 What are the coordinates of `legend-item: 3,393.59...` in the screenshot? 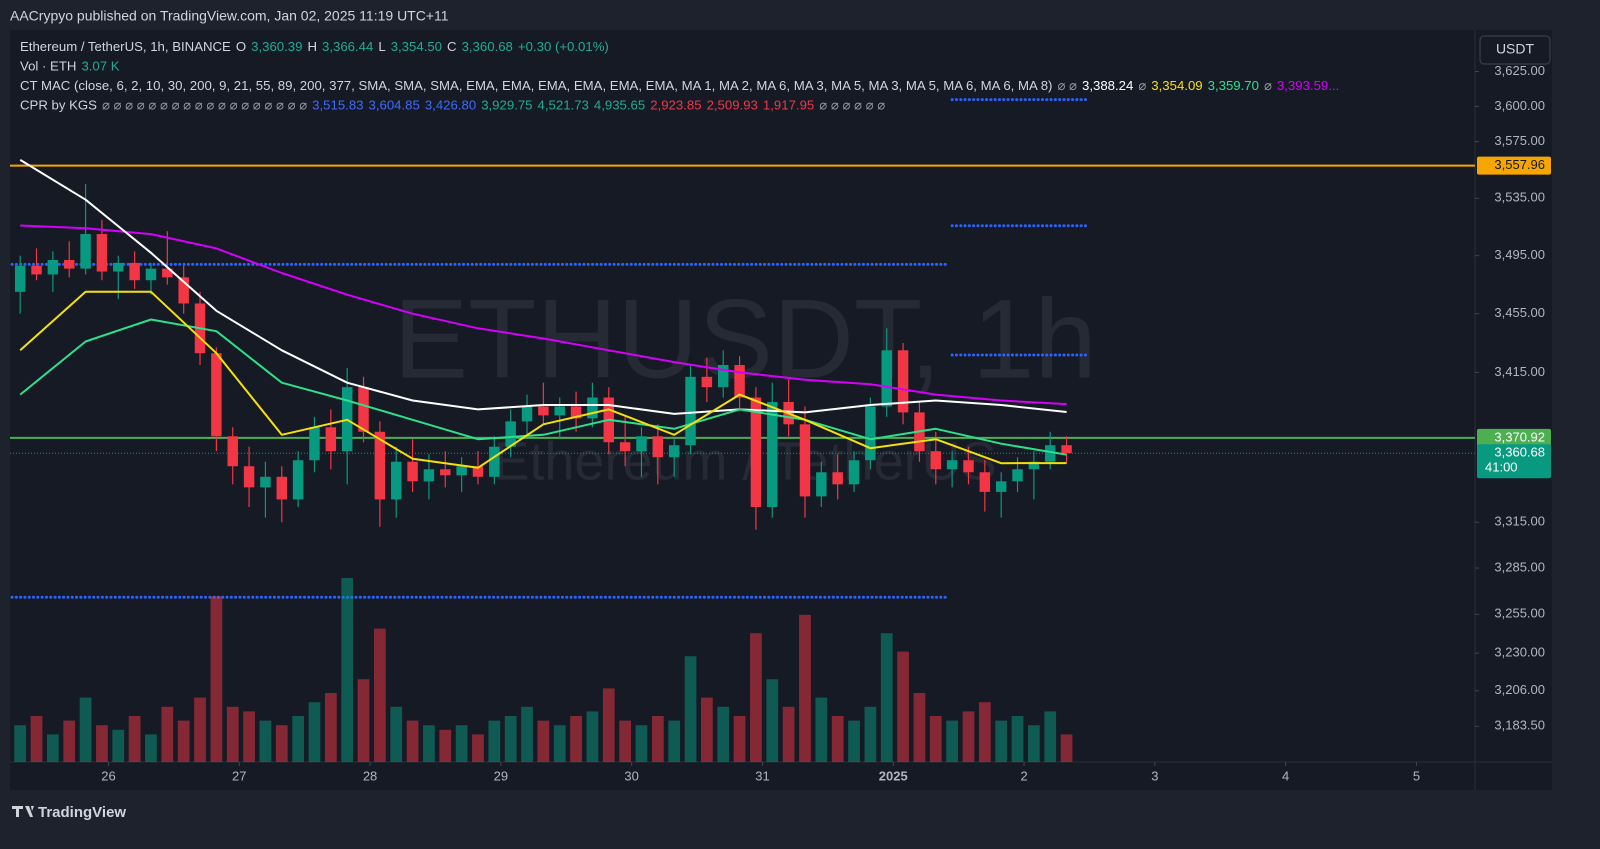 It's located at (1308, 85).